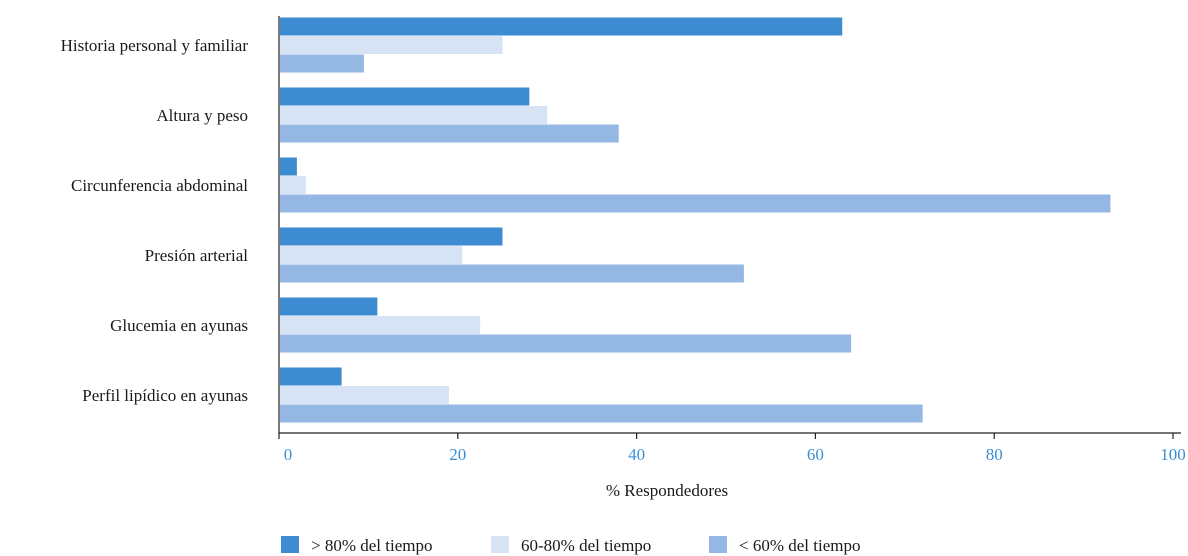 Image resolution: width=1188 pixels, height=556 pixels. Describe the element at coordinates (202, 115) in the screenshot. I see `category-label-altura-y-peso: Altura y peso` at that location.